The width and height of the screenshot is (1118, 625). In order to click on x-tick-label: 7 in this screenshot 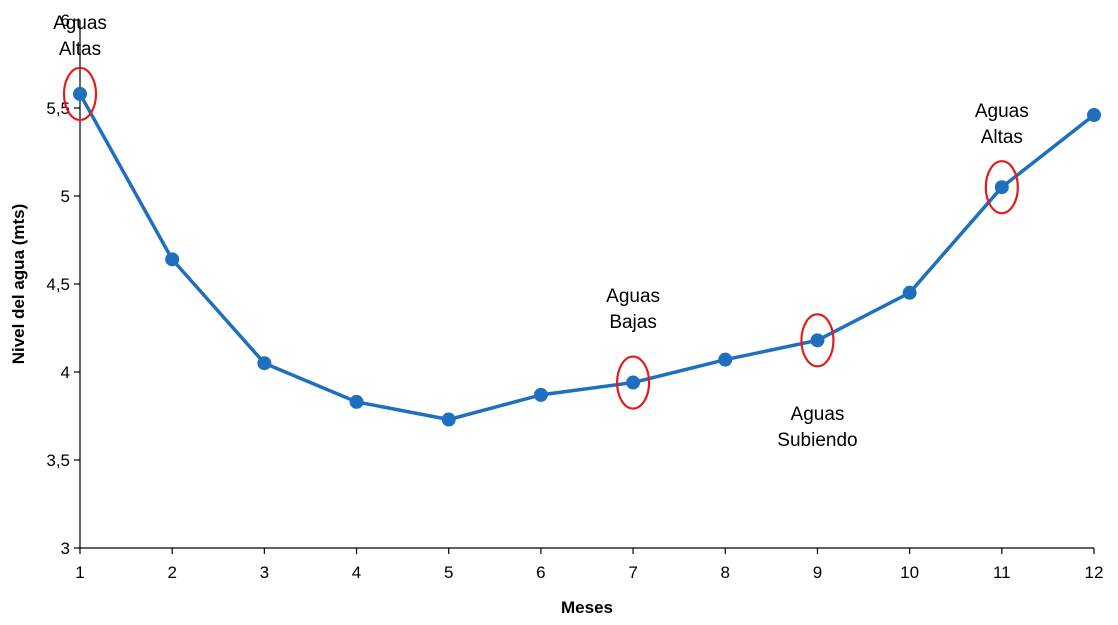, I will do `click(632, 572)`.